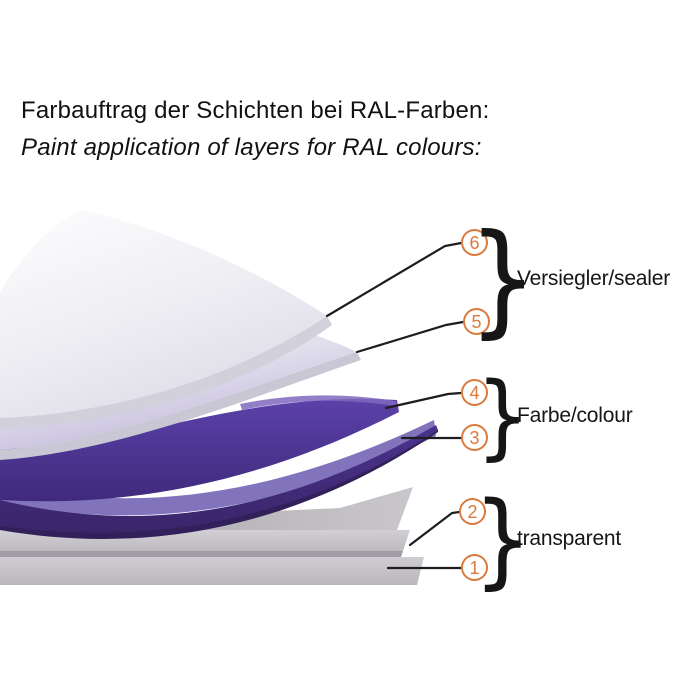  I want to click on paint-sheet-3-top-stripe, so click(218, 468).